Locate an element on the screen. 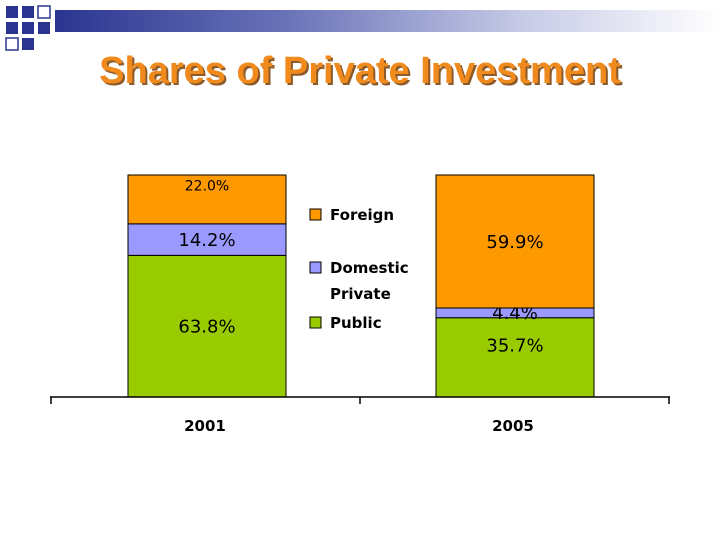  decorative-squares is located at coordinates (28, 28).